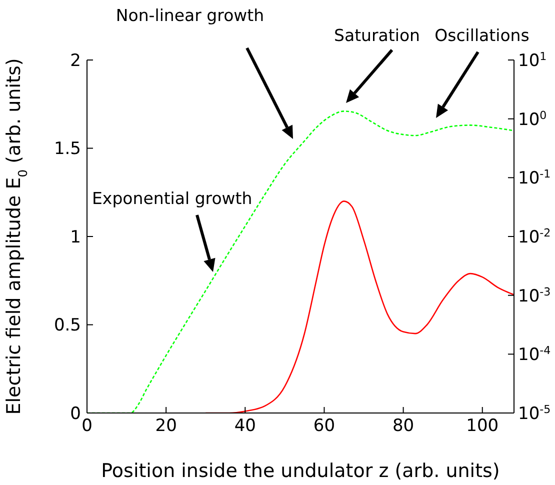 This screenshot has width=555, height=485. I want to click on y2-tick-label: 10$^{-1}$, so click(534, 178).